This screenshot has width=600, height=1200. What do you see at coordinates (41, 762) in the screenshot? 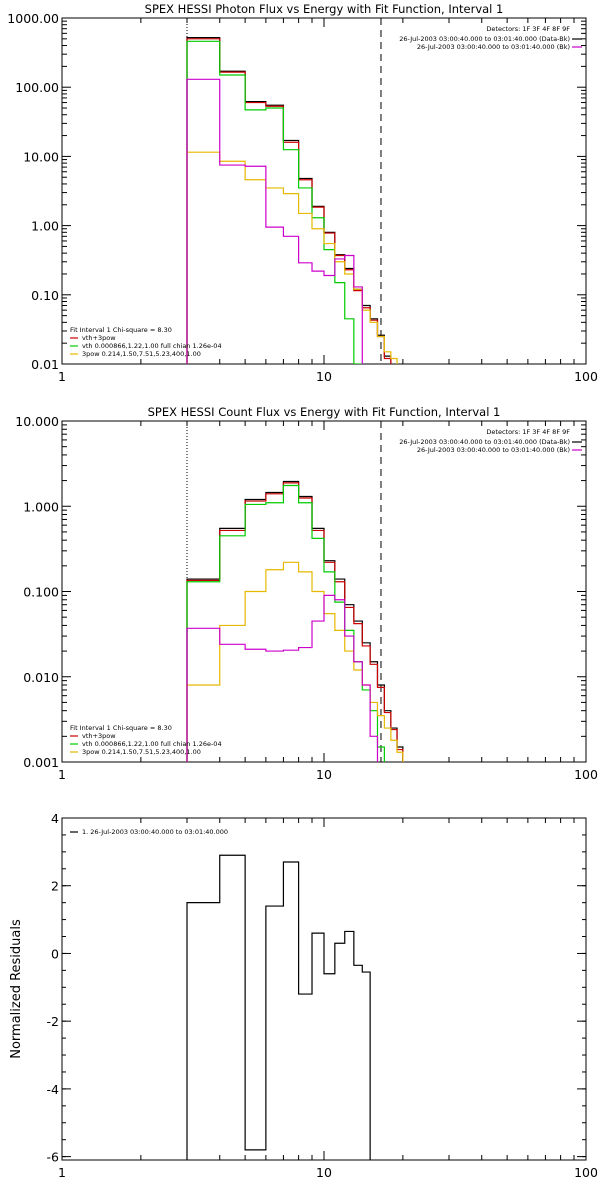
I see `y-tick-label: 0.001` at bounding box center [41, 762].